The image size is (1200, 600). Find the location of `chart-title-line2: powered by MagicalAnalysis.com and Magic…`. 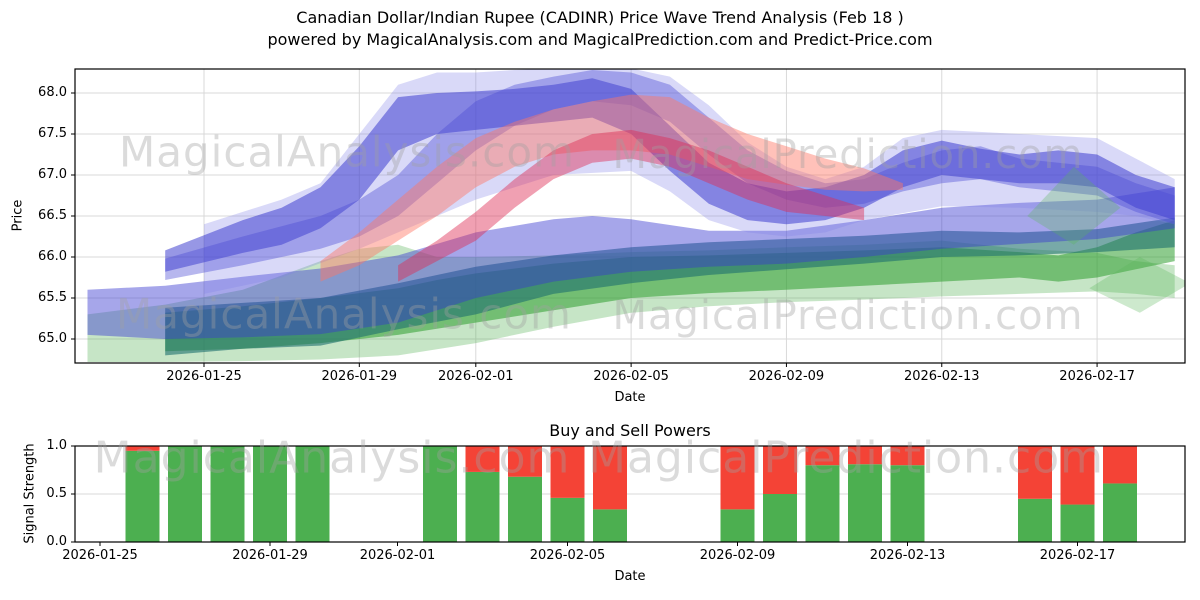

chart-title-line2: powered by MagicalAnalysis.com and Magic… is located at coordinates (600, 39).